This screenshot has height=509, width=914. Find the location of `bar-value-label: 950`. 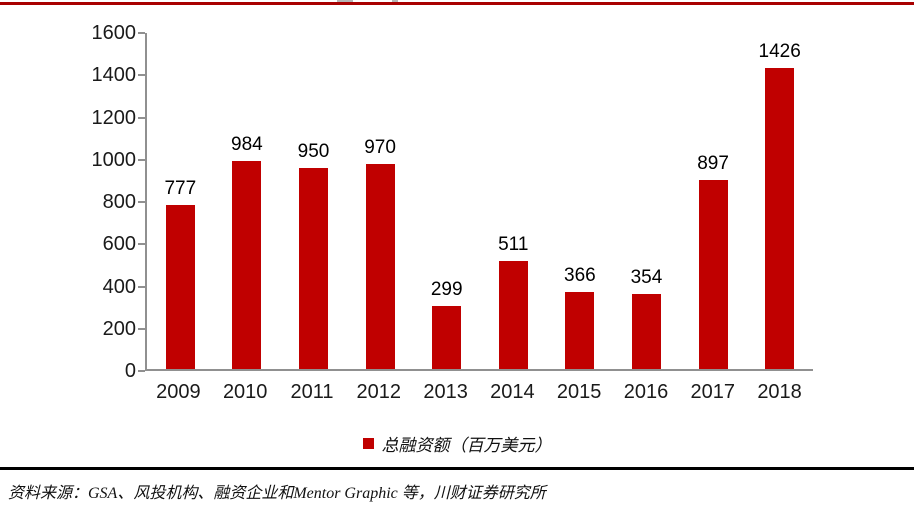

bar-value-label: 950 is located at coordinates (313, 152).